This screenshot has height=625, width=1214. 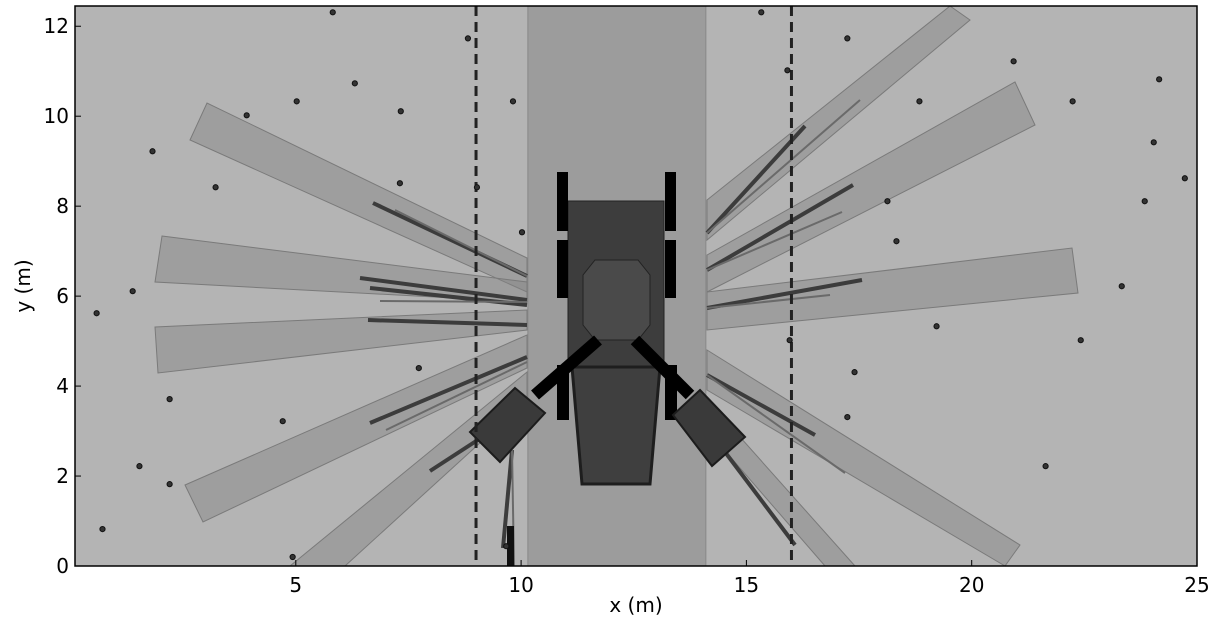 I want to click on x-tick-label: 10, so click(x=520, y=585).